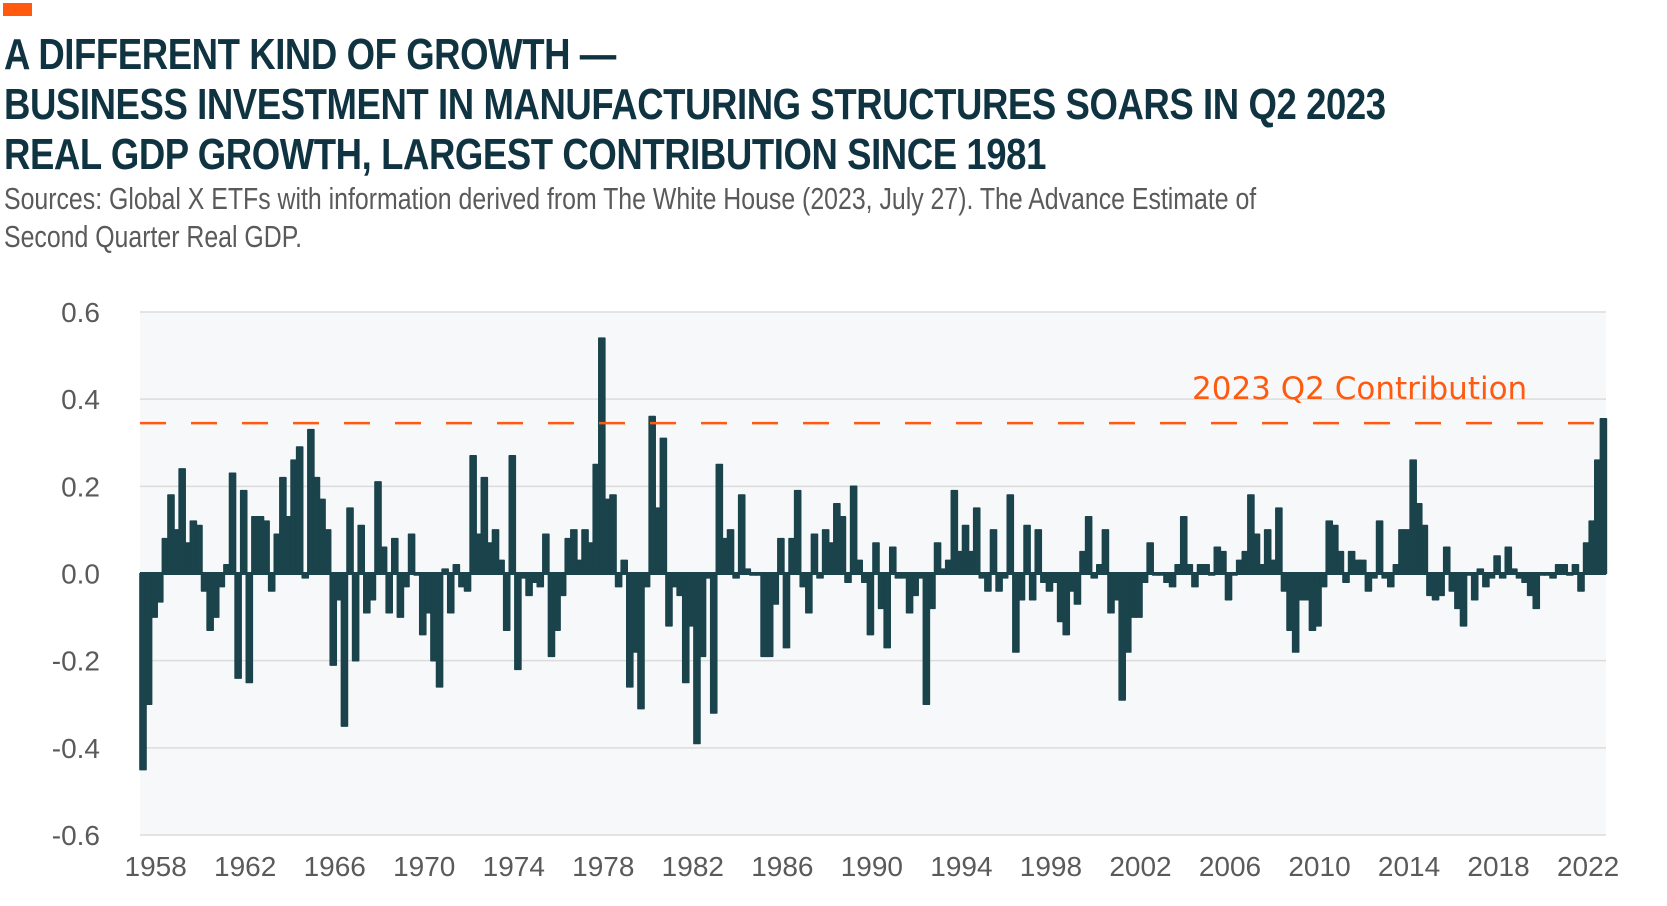  What do you see at coordinates (603, 866) in the screenshot?
I see `x-tick-label: 1978` at bounding box center [603, 866].